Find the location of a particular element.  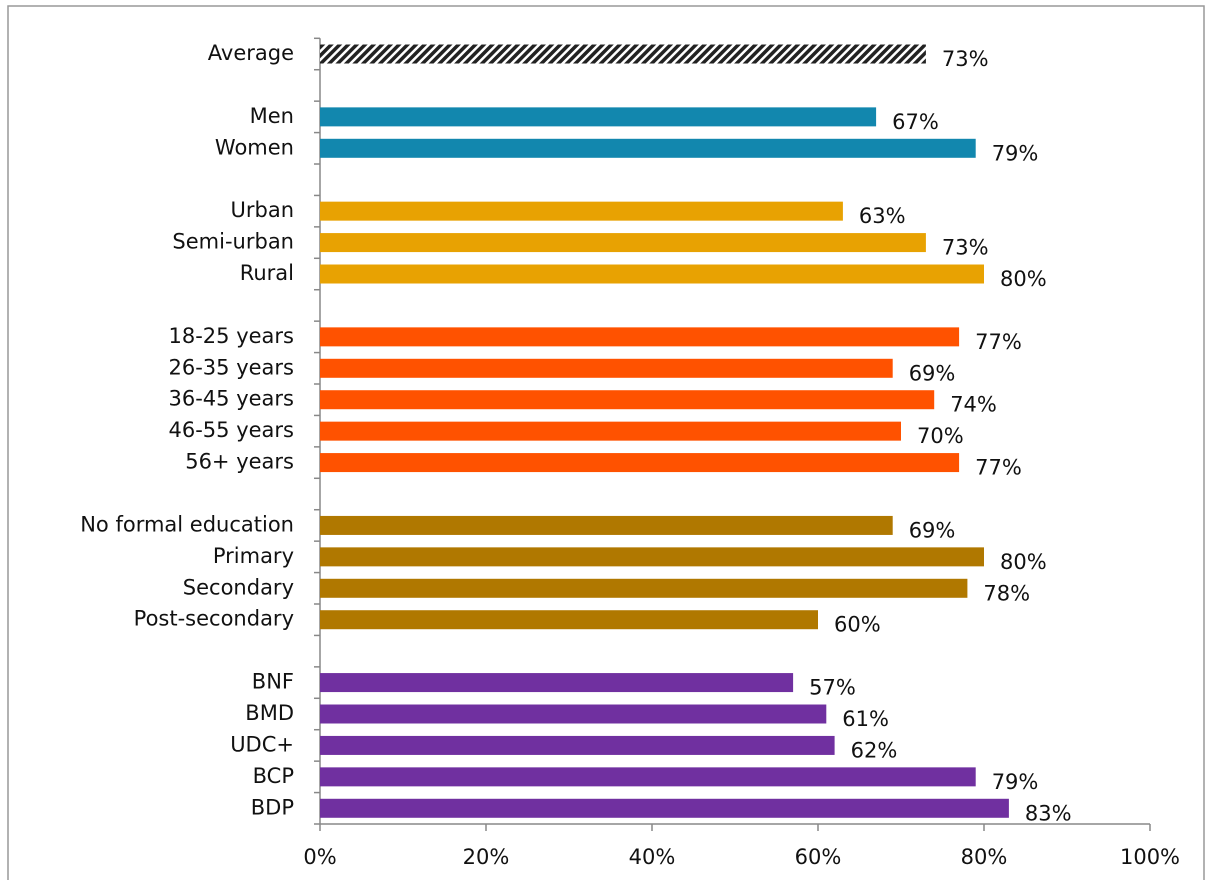

y-tick-label: 46-55 years is located at coordinates (232, 430).